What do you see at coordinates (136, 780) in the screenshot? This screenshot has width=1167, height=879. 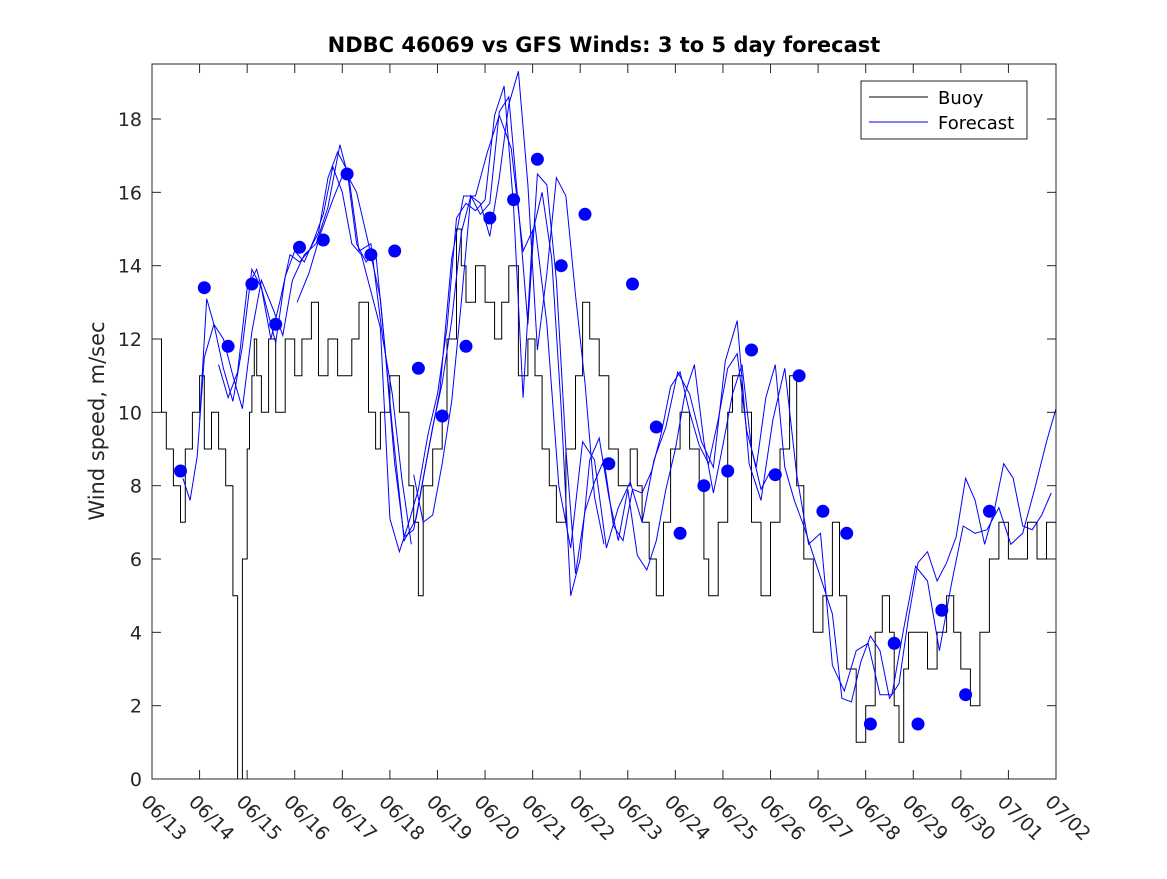 I see `y-tick-label: 0` at bounding box center [136, 780].